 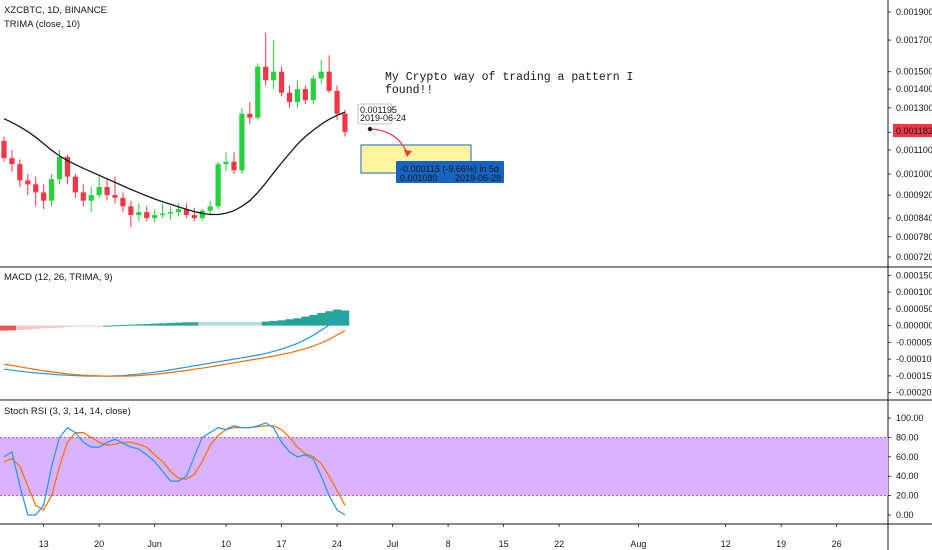 What do you see at coordinates (559, 544) in the screenshot?
I see `time-tick-label: 22` at bounding box center [559, 544].